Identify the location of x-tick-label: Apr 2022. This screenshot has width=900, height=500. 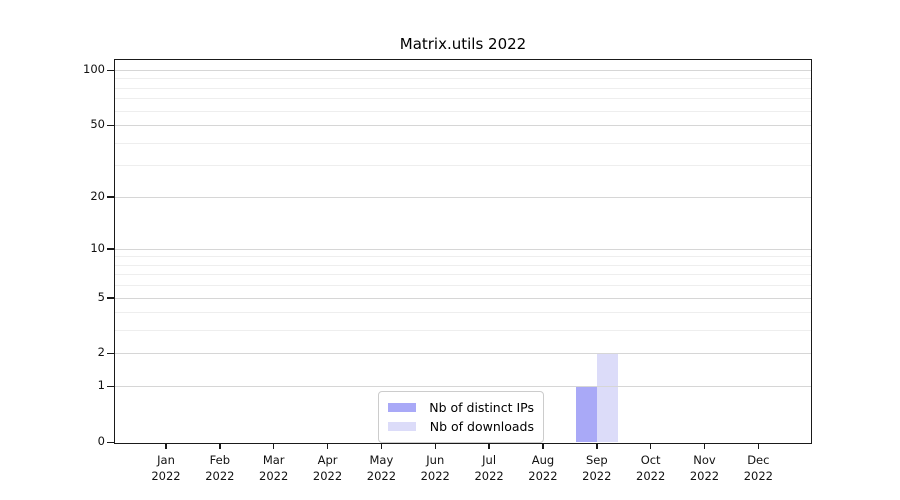
(328, 468).